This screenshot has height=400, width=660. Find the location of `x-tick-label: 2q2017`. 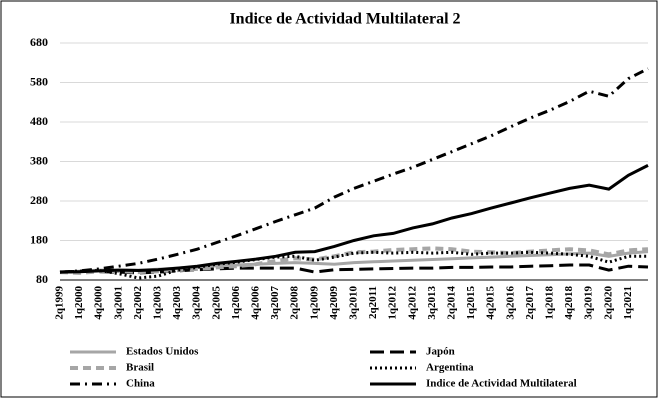

x-tick-label: 2q2017 is located at coordinates (530, 303).